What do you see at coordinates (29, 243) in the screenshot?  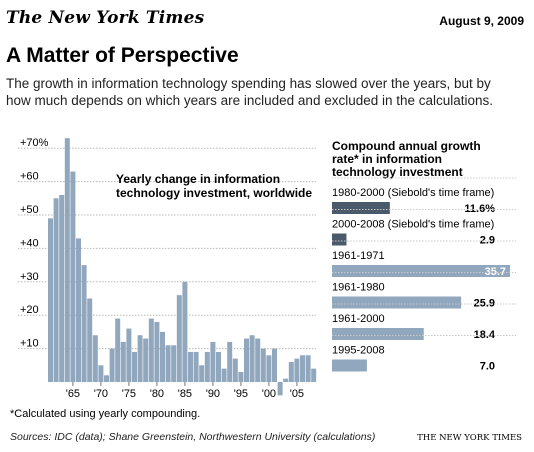 I see `y-tick-label: +40` at bounding box center [29, 243].